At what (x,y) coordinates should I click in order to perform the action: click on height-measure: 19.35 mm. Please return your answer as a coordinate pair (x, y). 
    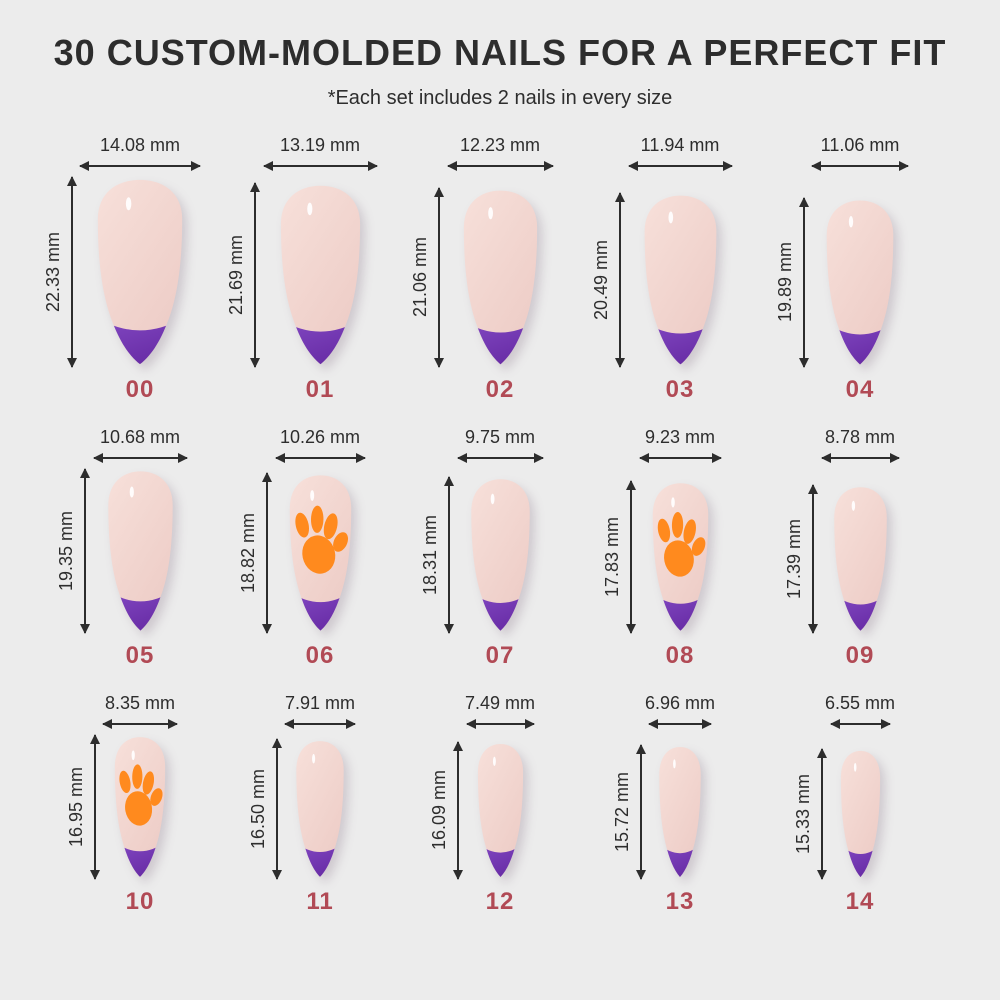
    Looking at the image, I should click on (73, 551).